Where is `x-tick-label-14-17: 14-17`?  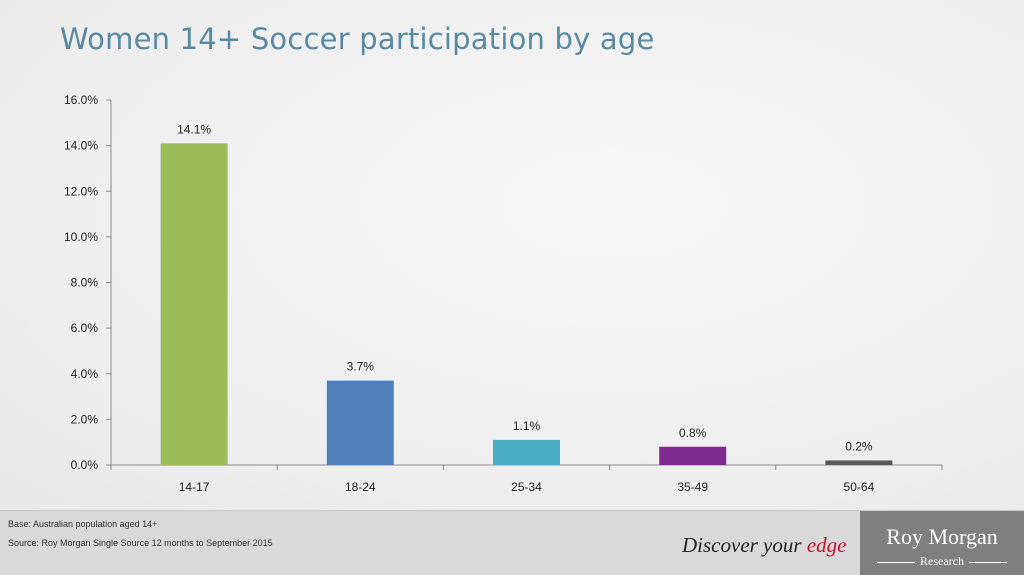 x-tick-label-14-17: 14-17 is located at coordinates (194, 487).